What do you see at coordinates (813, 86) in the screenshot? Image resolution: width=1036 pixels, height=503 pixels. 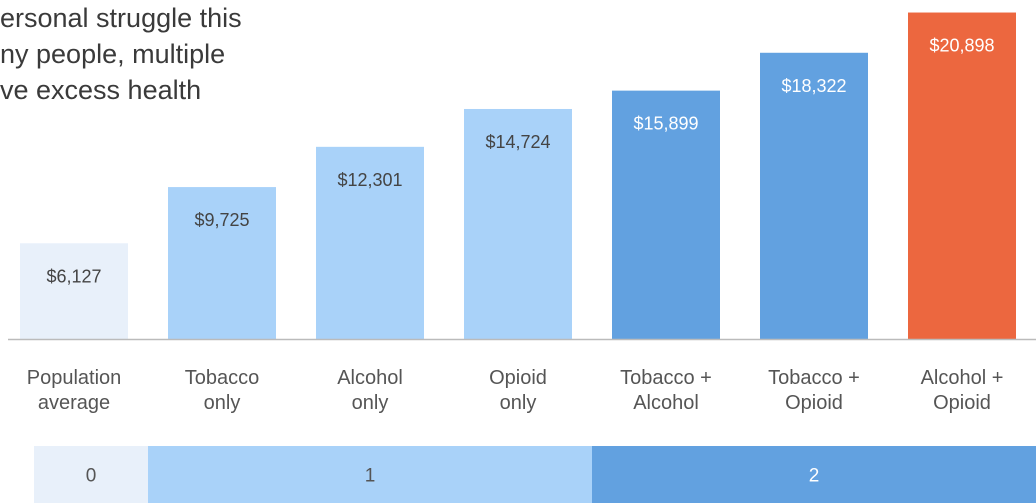 I see `bar-value-label-5: $18,322` at bounding box center [813, 86].